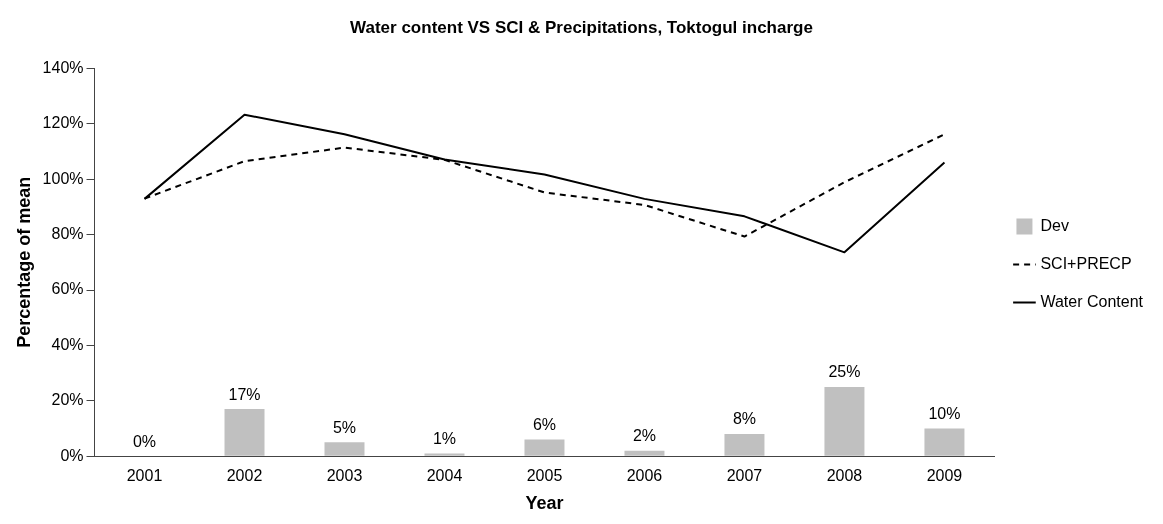  I want to click on y-tick-label: 0%, so click(72, 455).